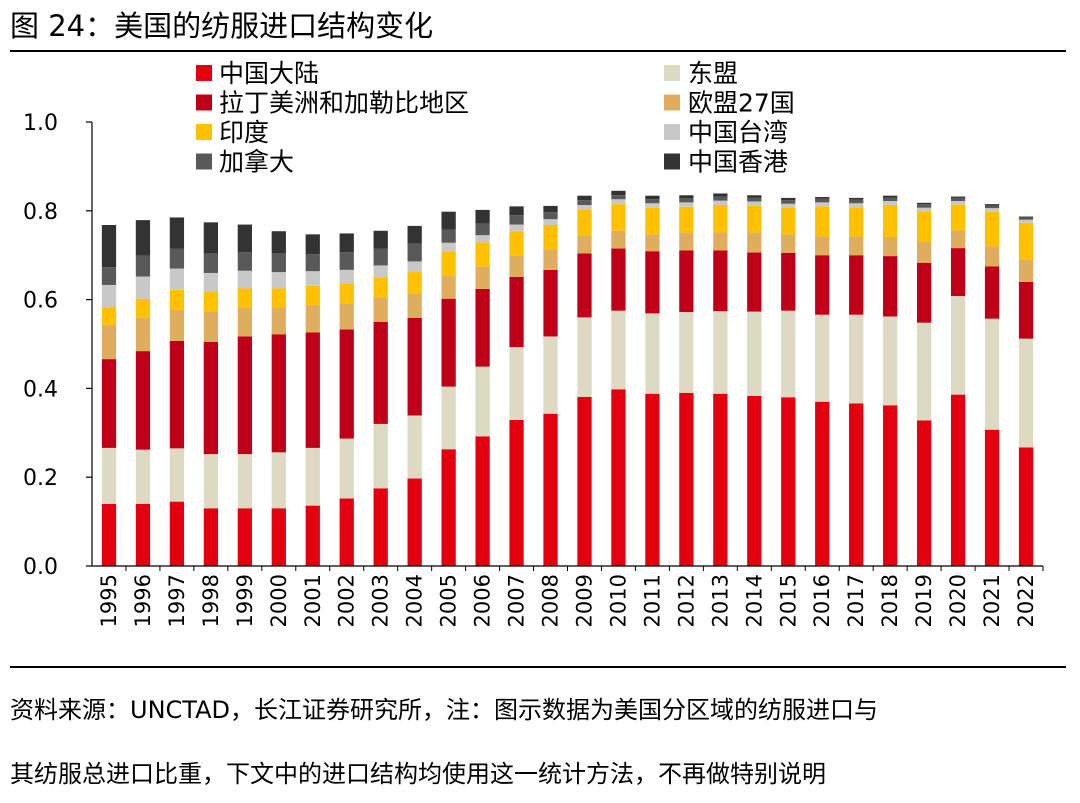  I want to click on x-tick-label: 2009, so click(584, 600).